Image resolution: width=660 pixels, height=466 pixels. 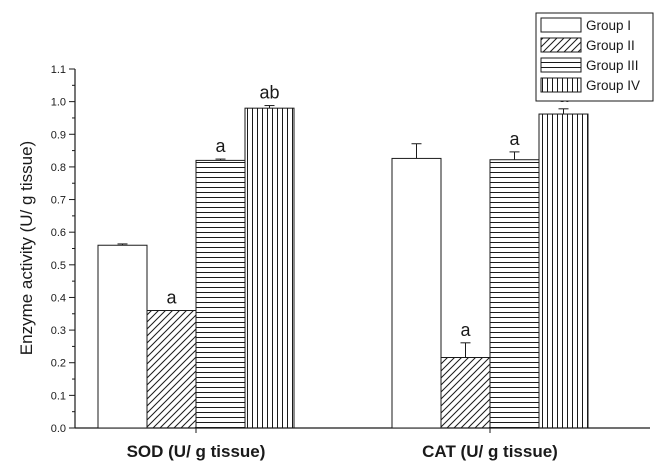 What do you see at coordinates (594, 57) in the screenshot?
I see `legend: Group I Group II Group III Group IV` at bounding box center [594, 57].